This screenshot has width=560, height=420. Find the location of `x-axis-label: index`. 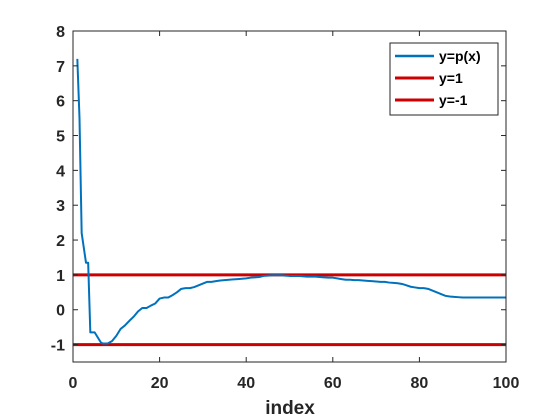

x-axis-label: index is located at coordinates (290, 408).